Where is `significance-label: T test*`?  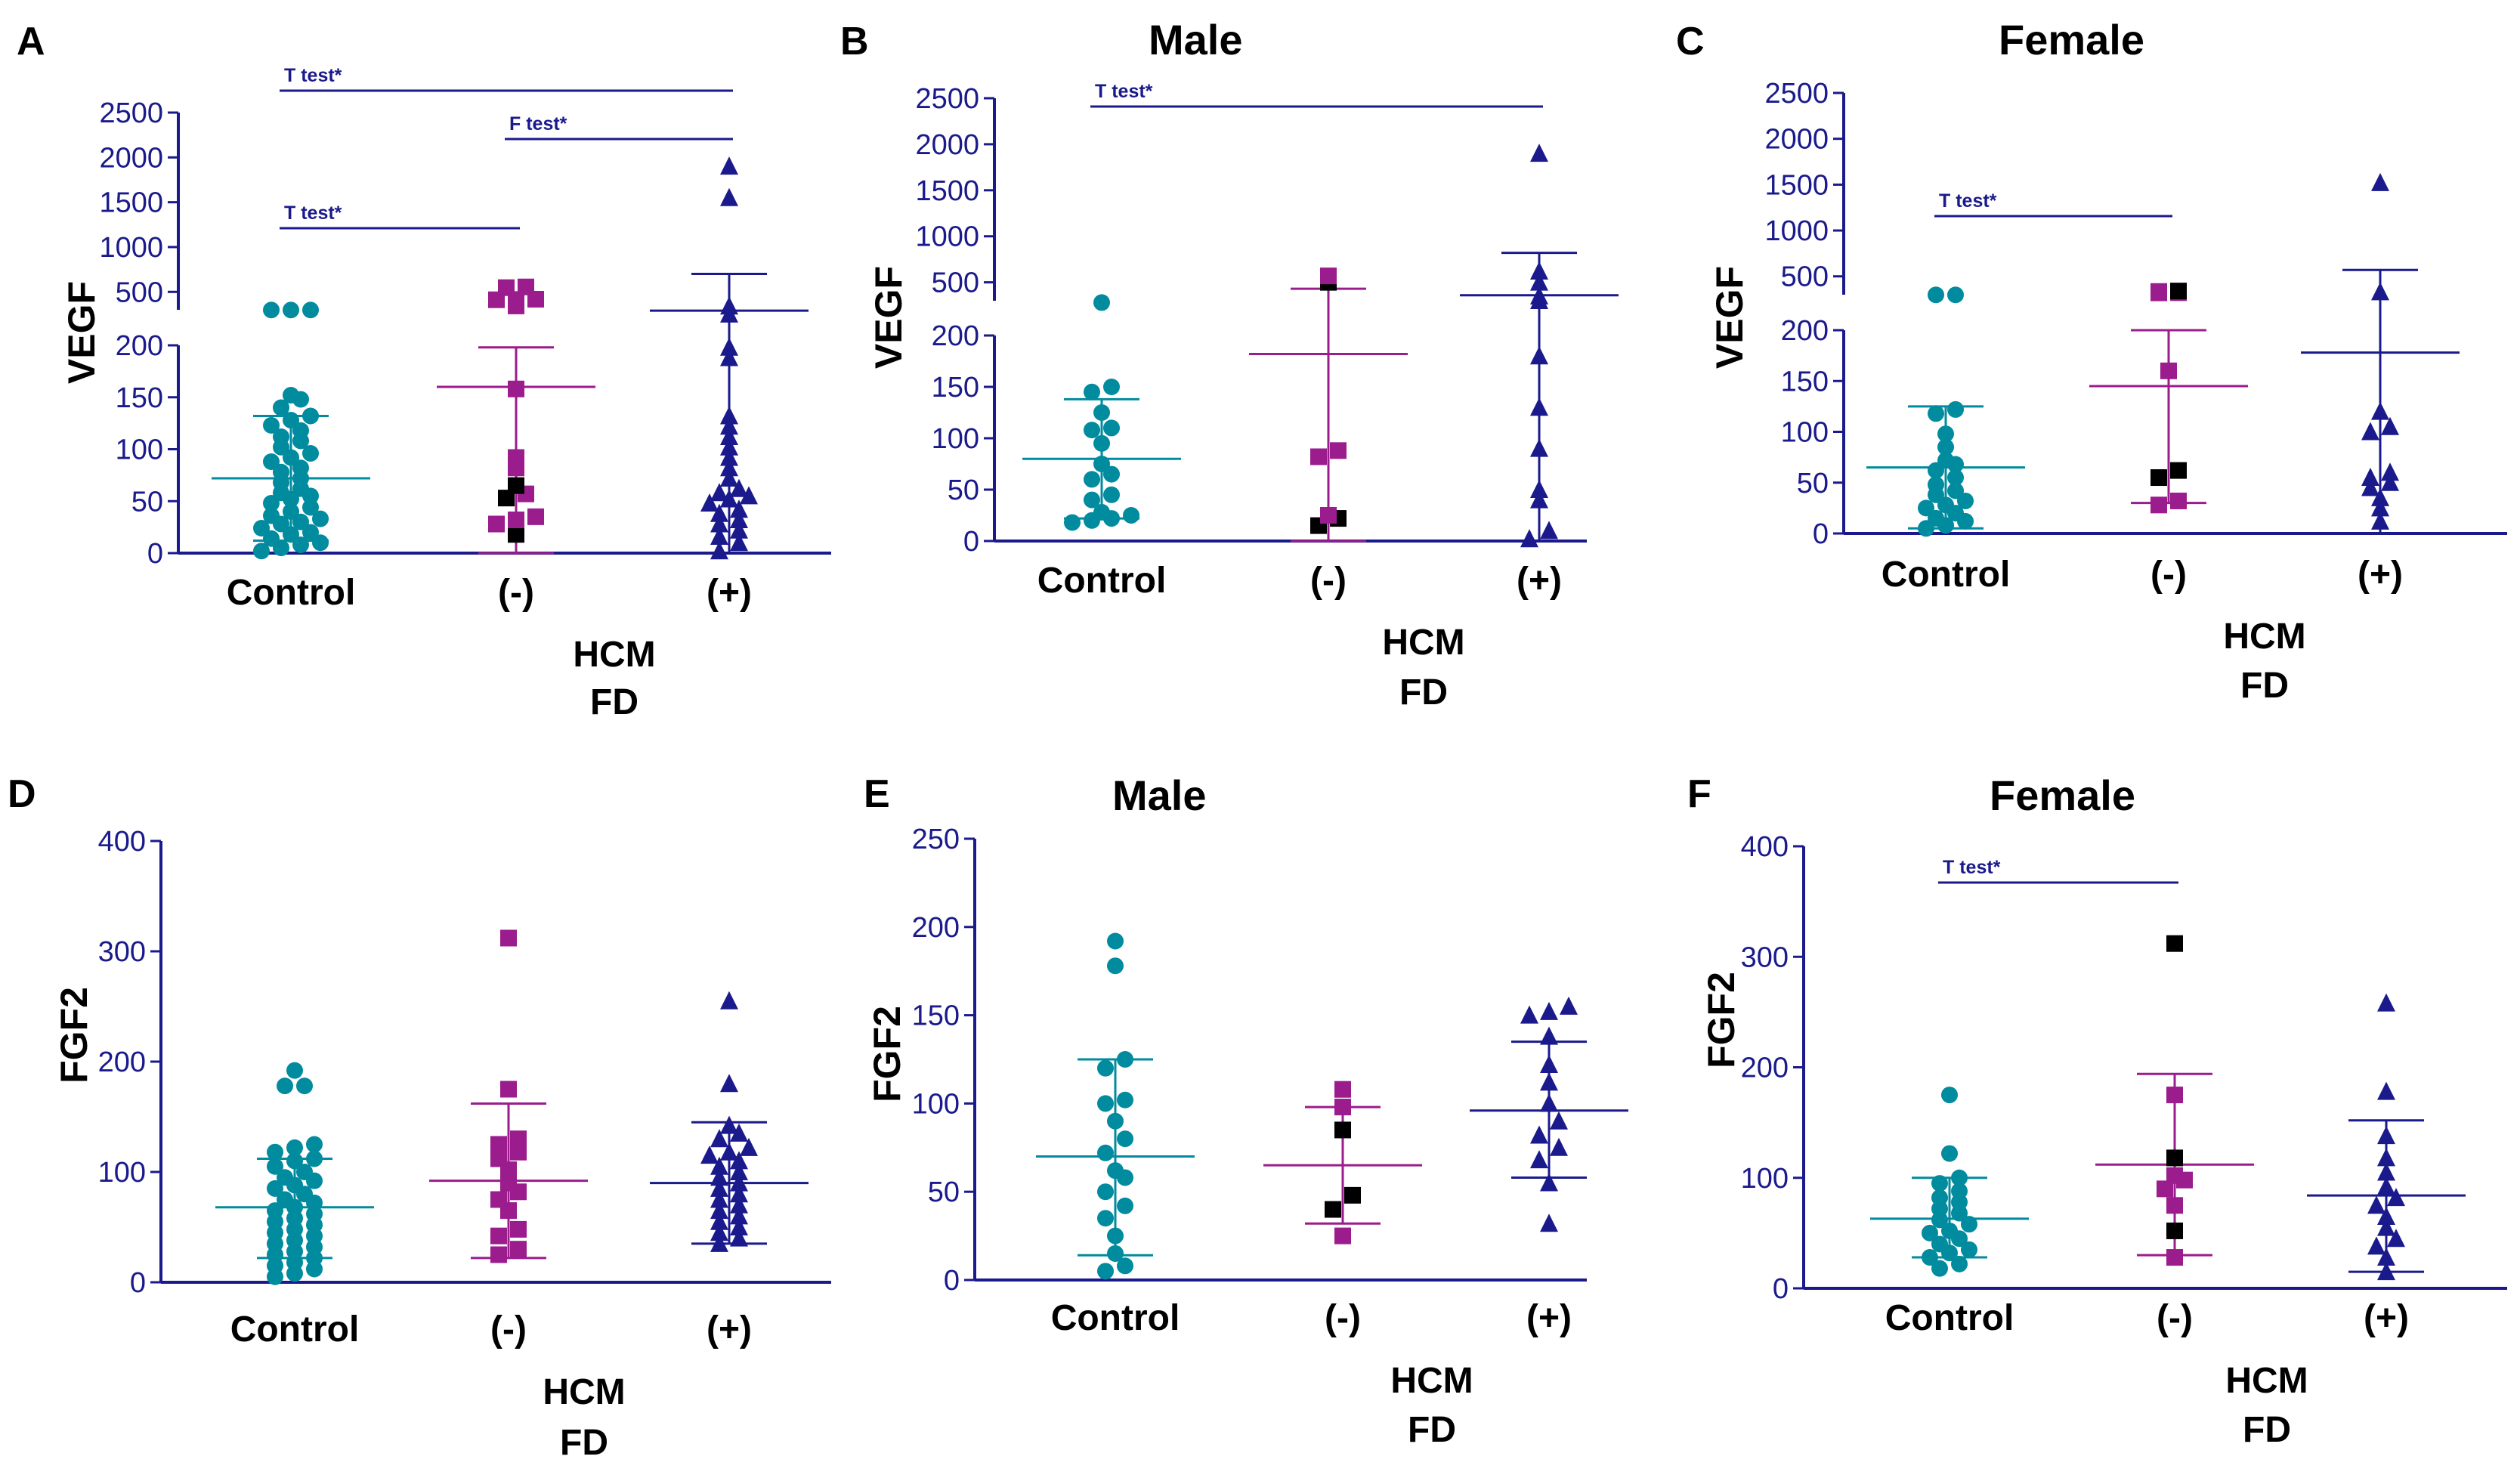
significance-label: T test* is located at coordinates (1124, 91).